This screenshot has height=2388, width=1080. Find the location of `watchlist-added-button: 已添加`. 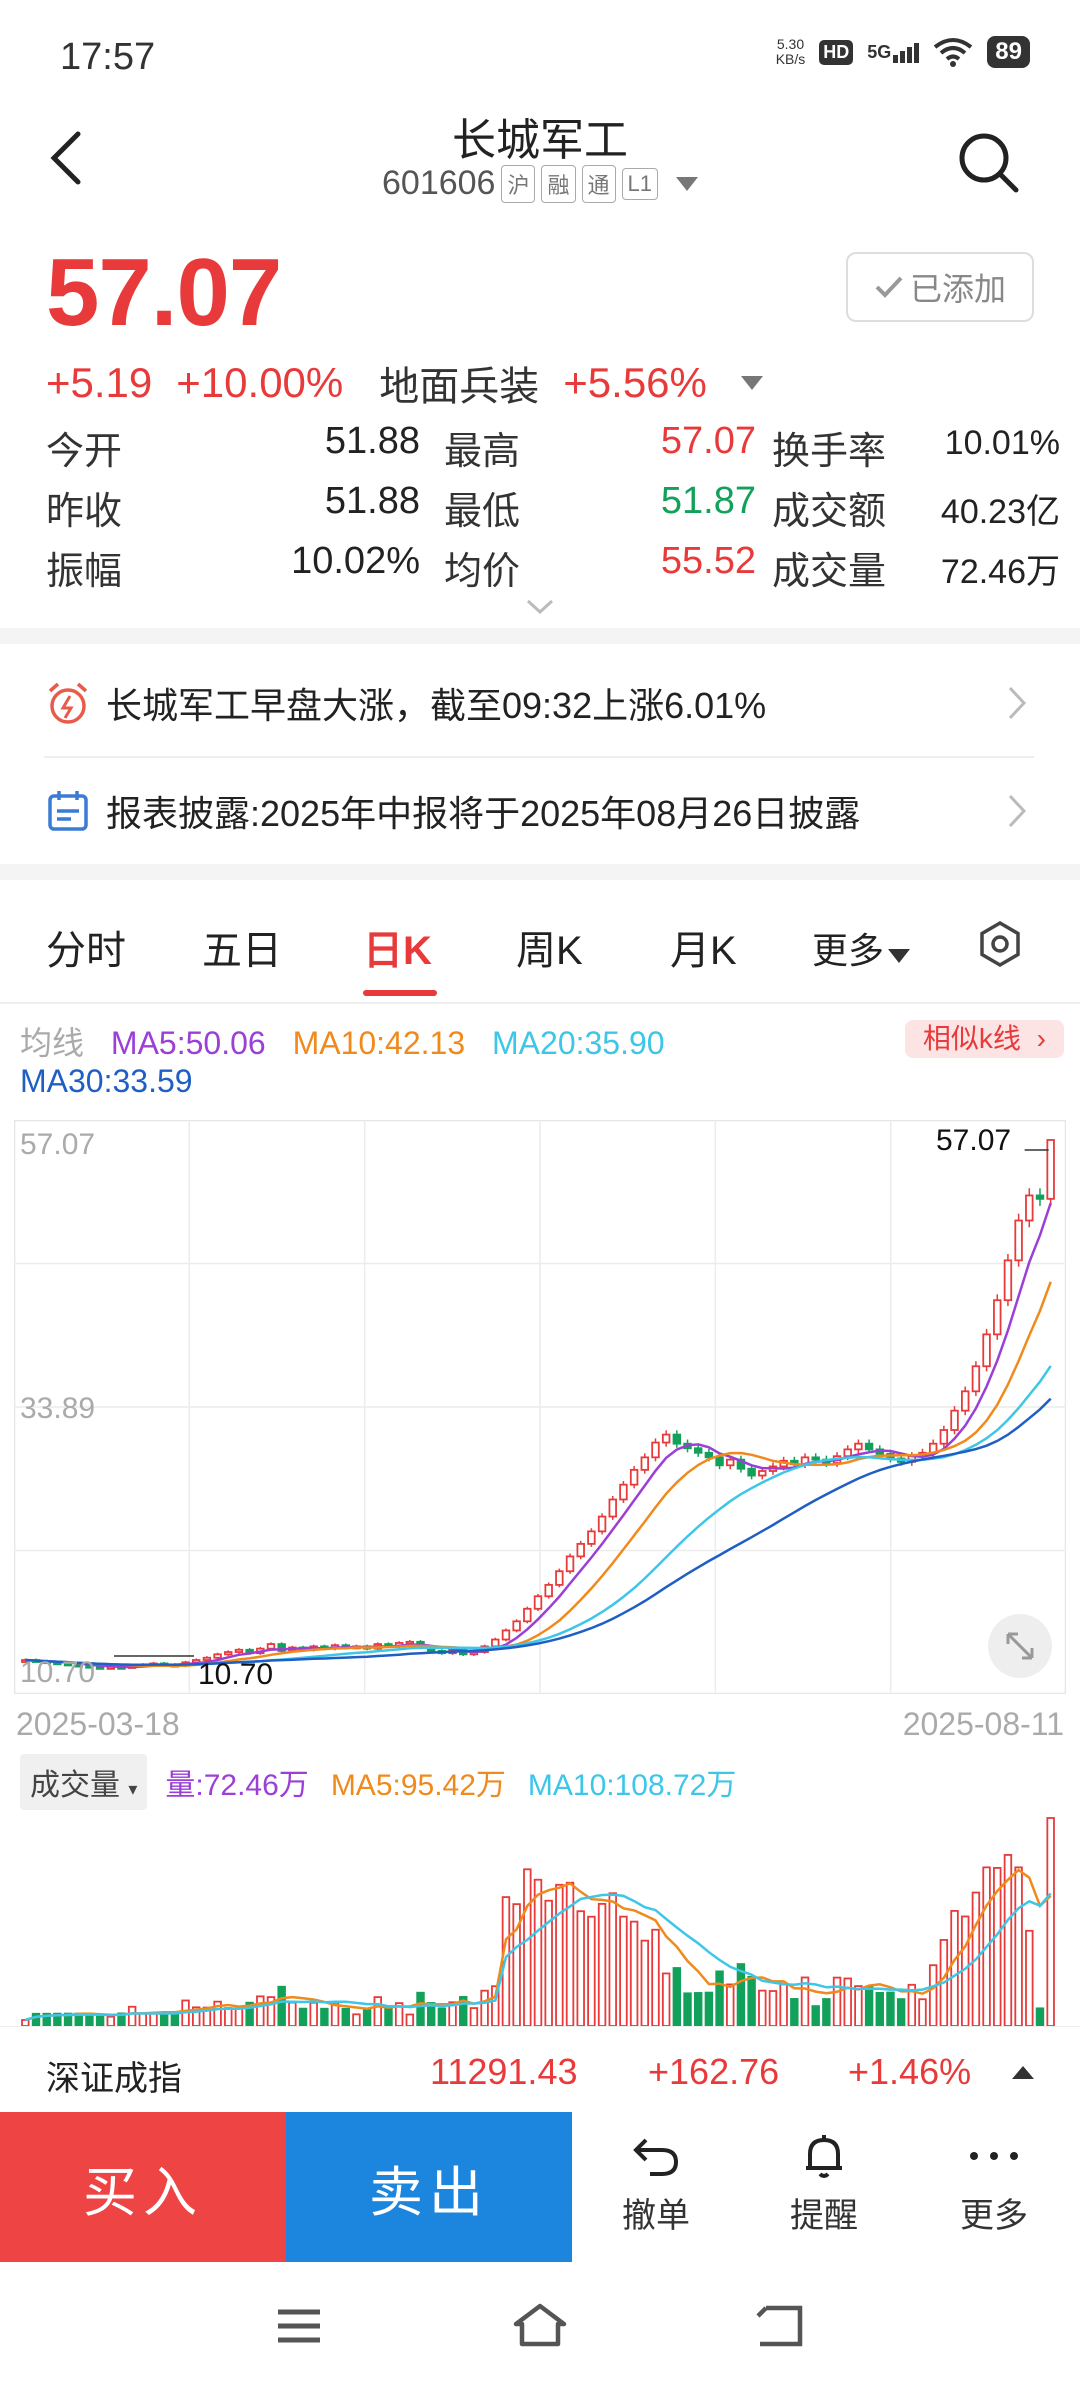

watchlist-added-button: 已添加 is located at coordinates (940, 287).